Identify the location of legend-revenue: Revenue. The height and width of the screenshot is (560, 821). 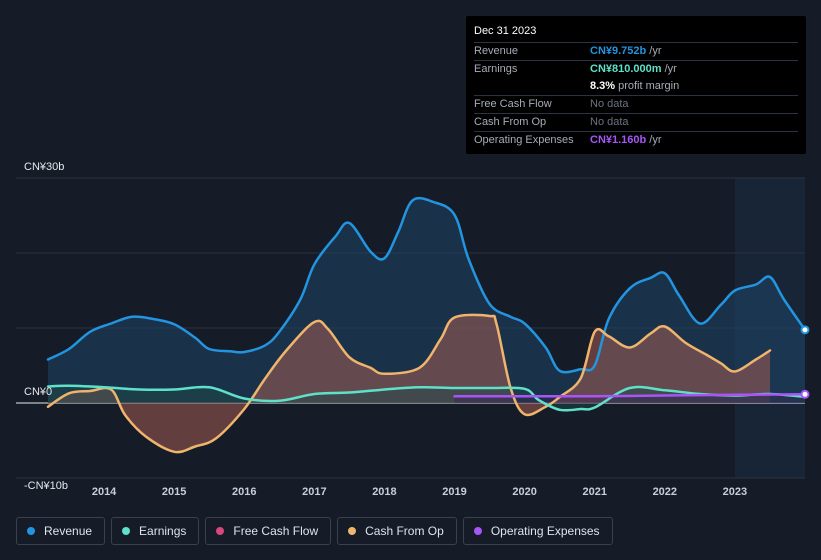
(61, 531).